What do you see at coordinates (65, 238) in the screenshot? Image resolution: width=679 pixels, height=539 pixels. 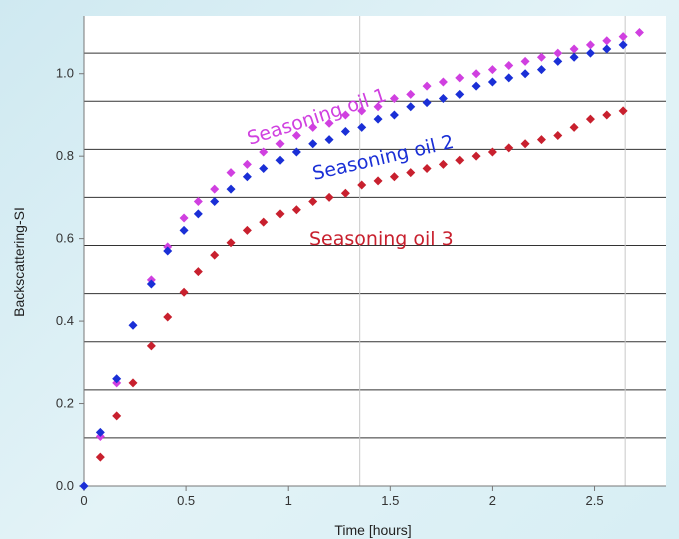 I see `y-tick-label: 0.6` at bounding box center [65, 238].